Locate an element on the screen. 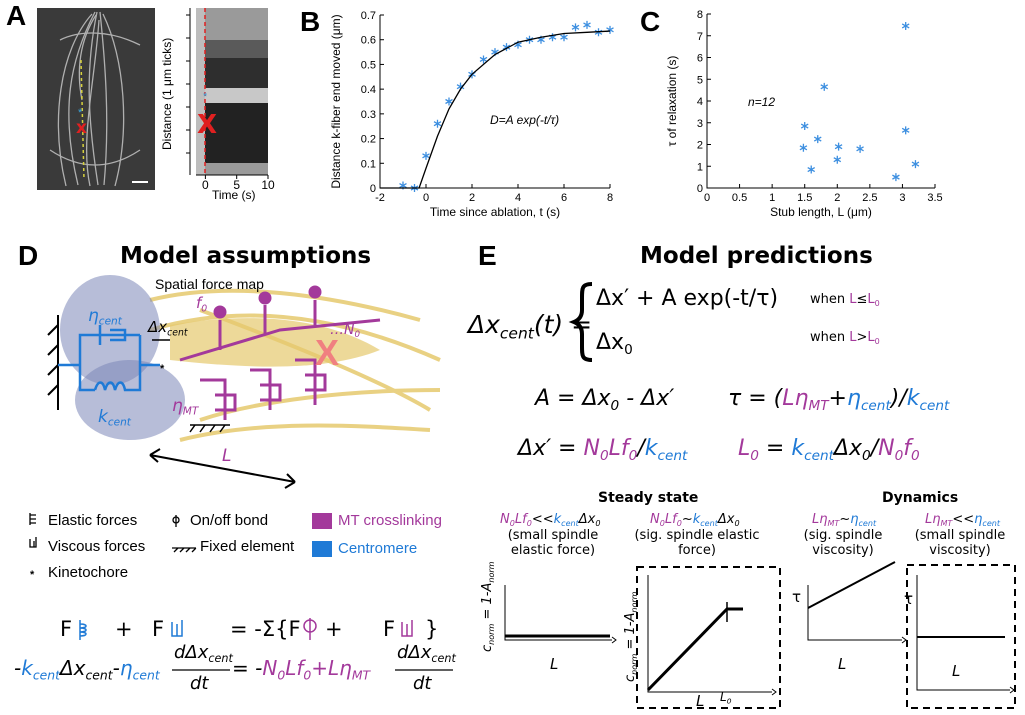 The width and height of the screenshot is (1025, 715). equation-part: Lf is located at coordinates (618, 448).